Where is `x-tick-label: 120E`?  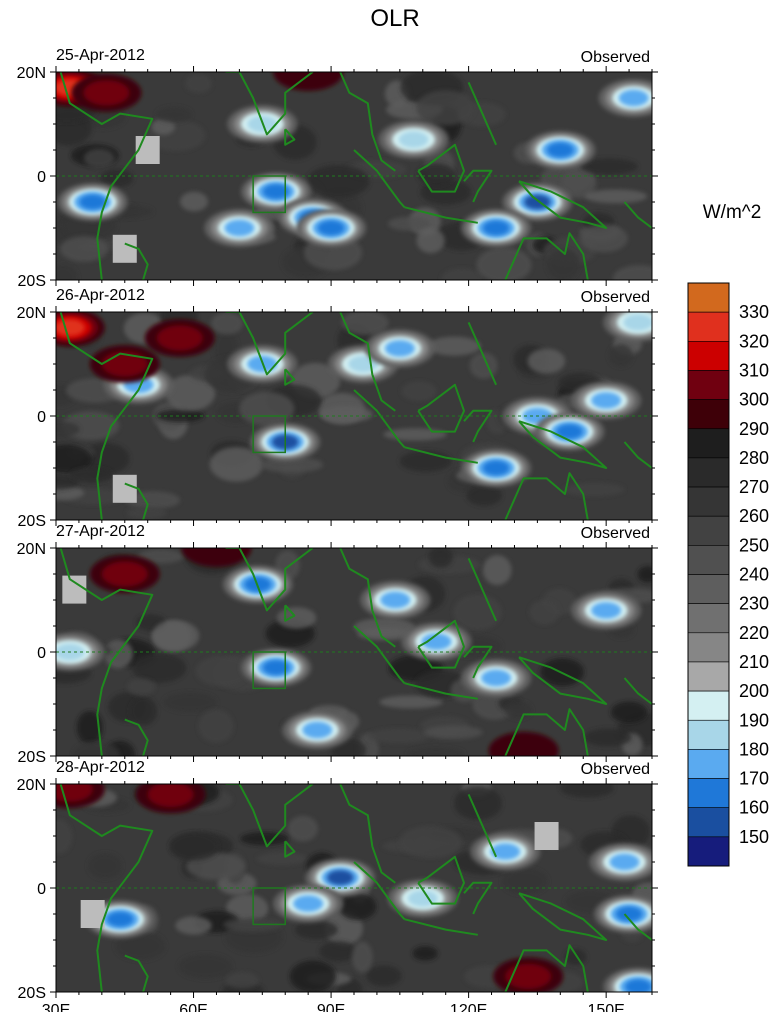
x-tick-label: 120E is located at coordinates (468, 1007).